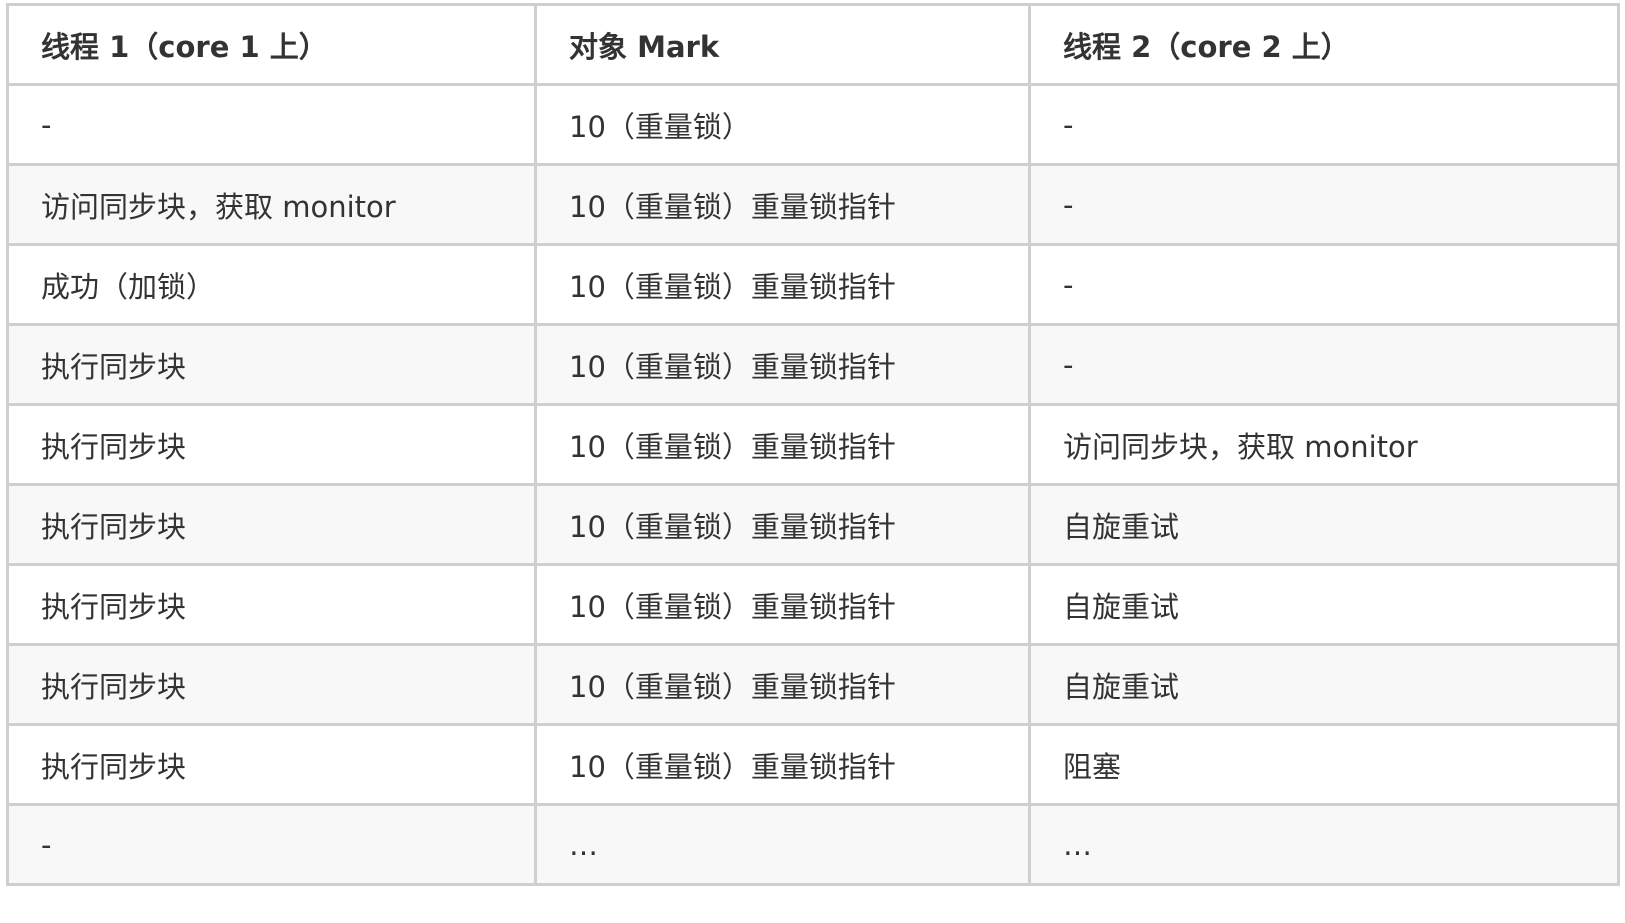 The image size is (1625, 923). What do you see at coordinates (271, 284) in the screenshot?
I see `cell-thread1: 成功（加锁）` at bounding box center [271, 284].